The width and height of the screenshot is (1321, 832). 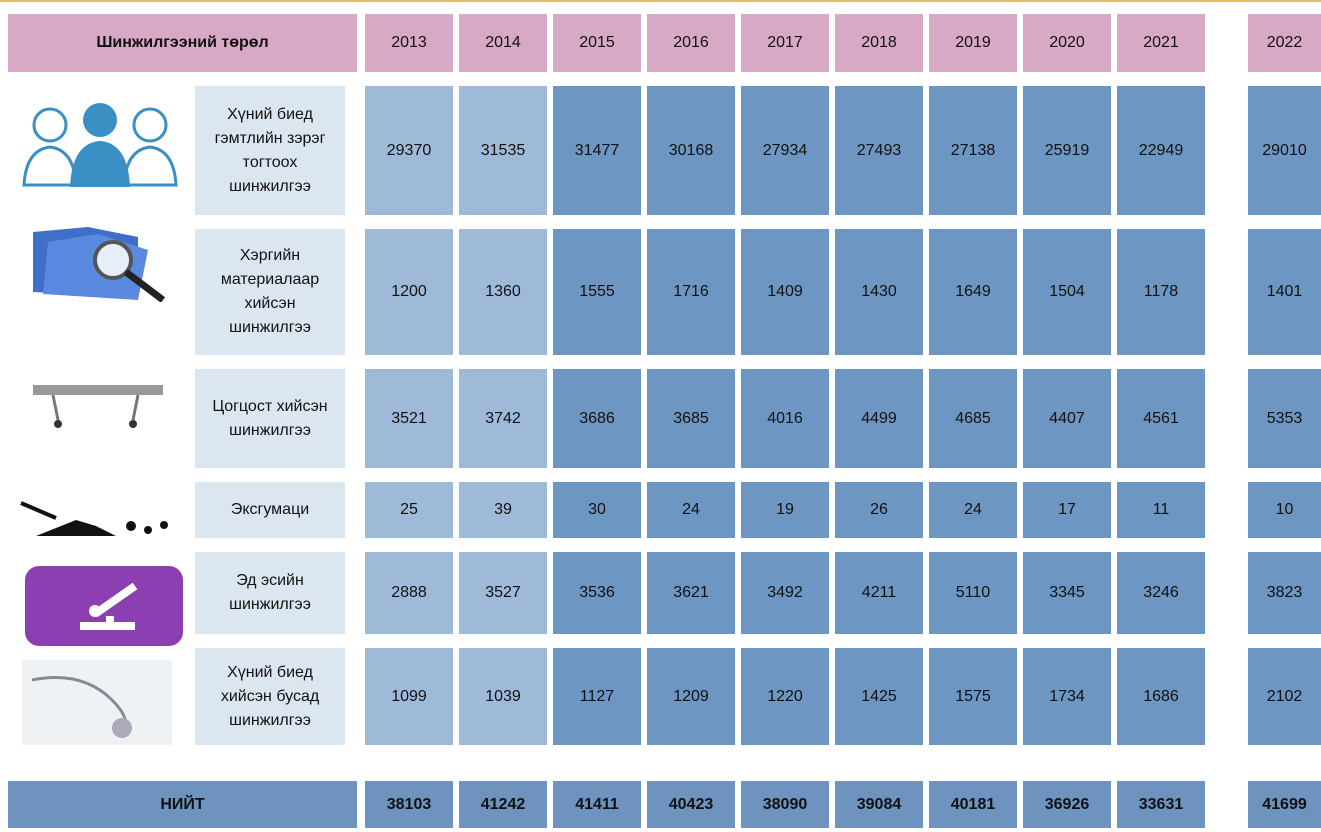 I want to click on value-cell: 3521, so click(x=409, y=418).